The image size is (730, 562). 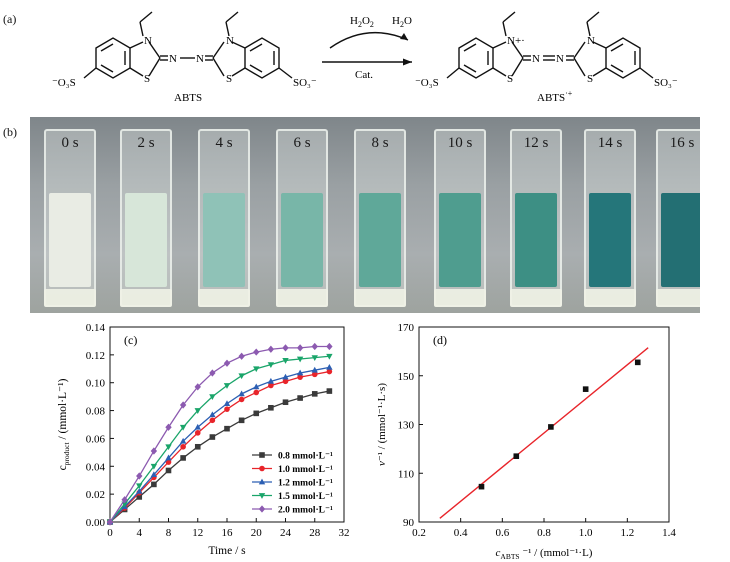 I want to click on x-tick-label: 4, so click(x=140, y=533).